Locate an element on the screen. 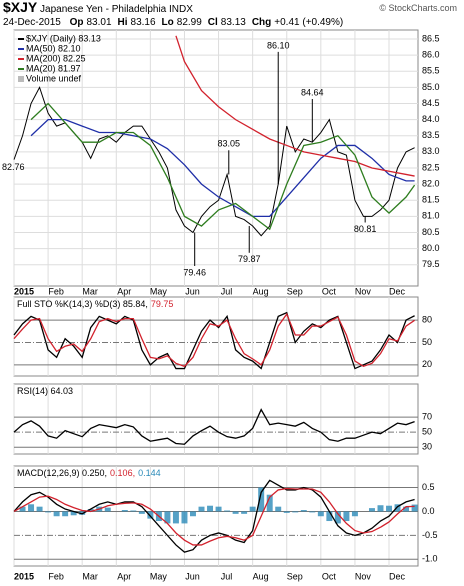 This screenshot has height=586, width=464. y-tick-label: 80 is located at coordinates (427, 319).